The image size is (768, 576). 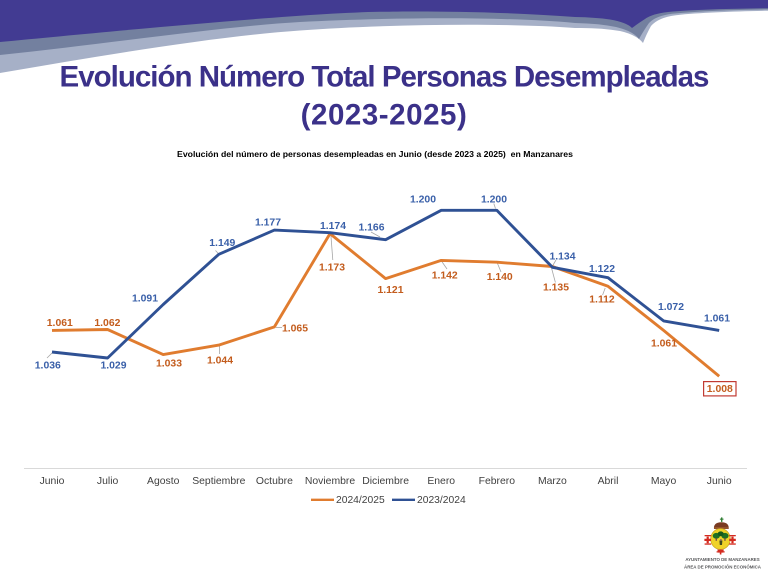 I want to click on svg-text: ÁREA DE PROMOCIÓN ECONÓMICA, so click(x=723, y=567).